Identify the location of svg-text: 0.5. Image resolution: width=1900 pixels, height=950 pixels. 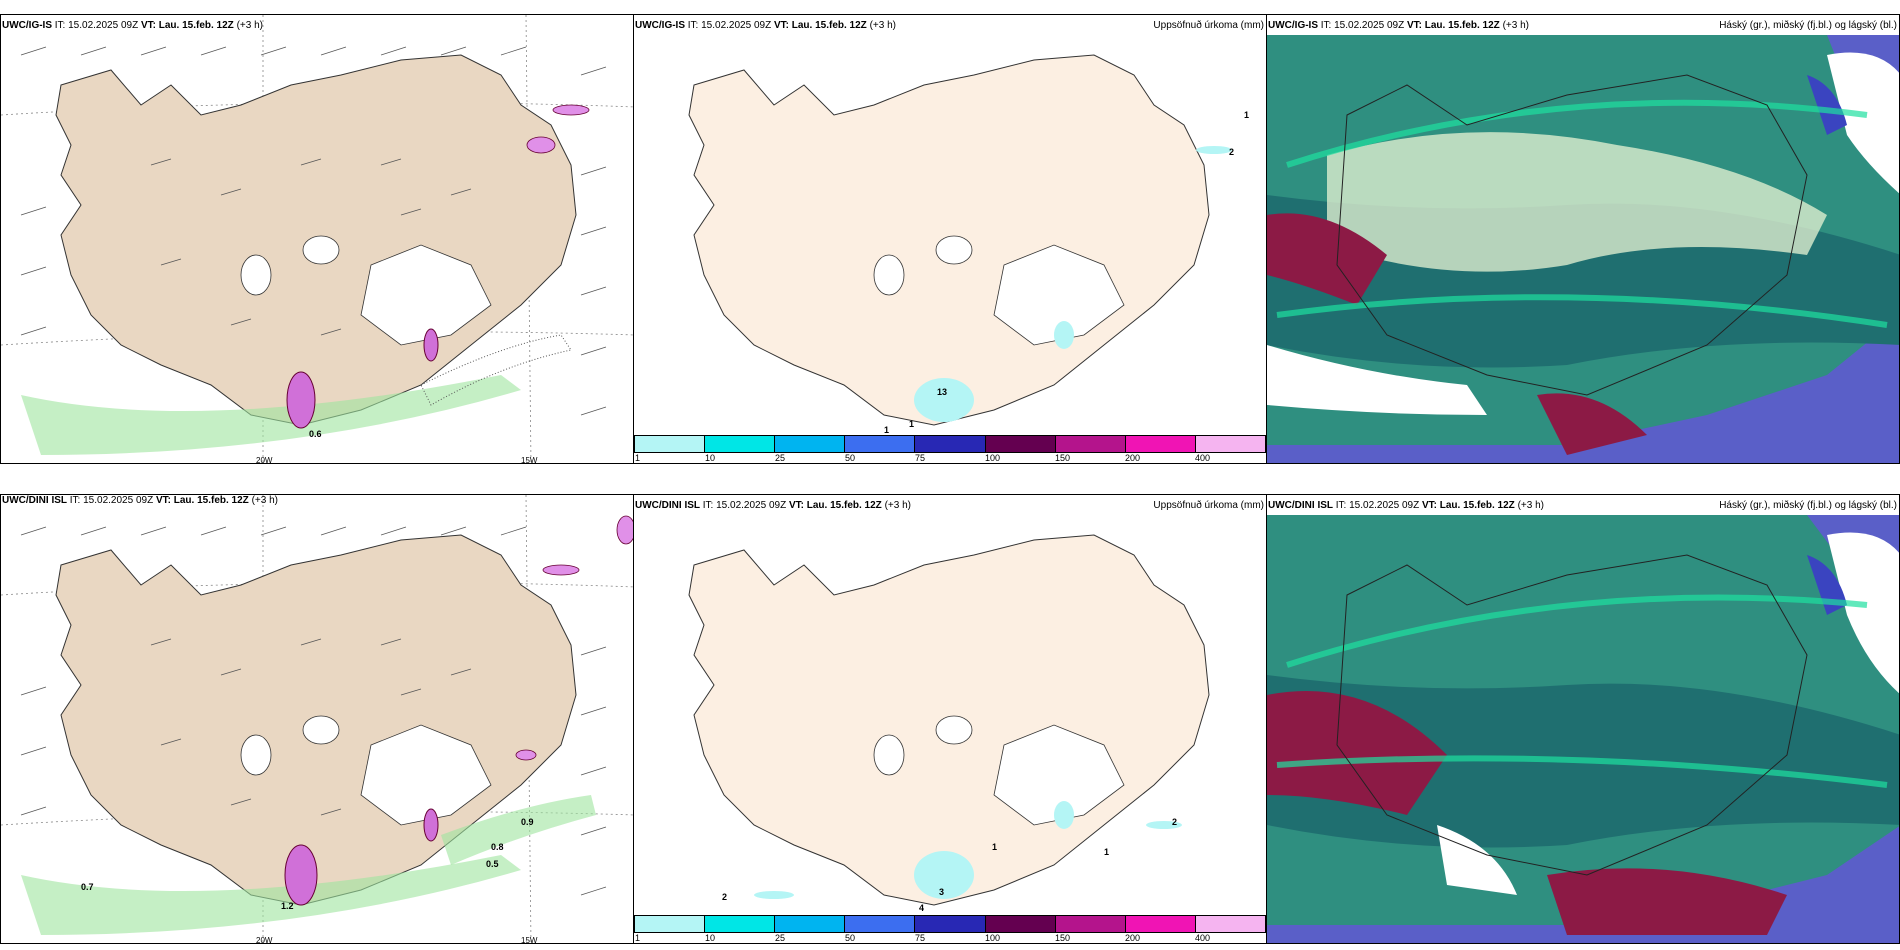
(492, 864).